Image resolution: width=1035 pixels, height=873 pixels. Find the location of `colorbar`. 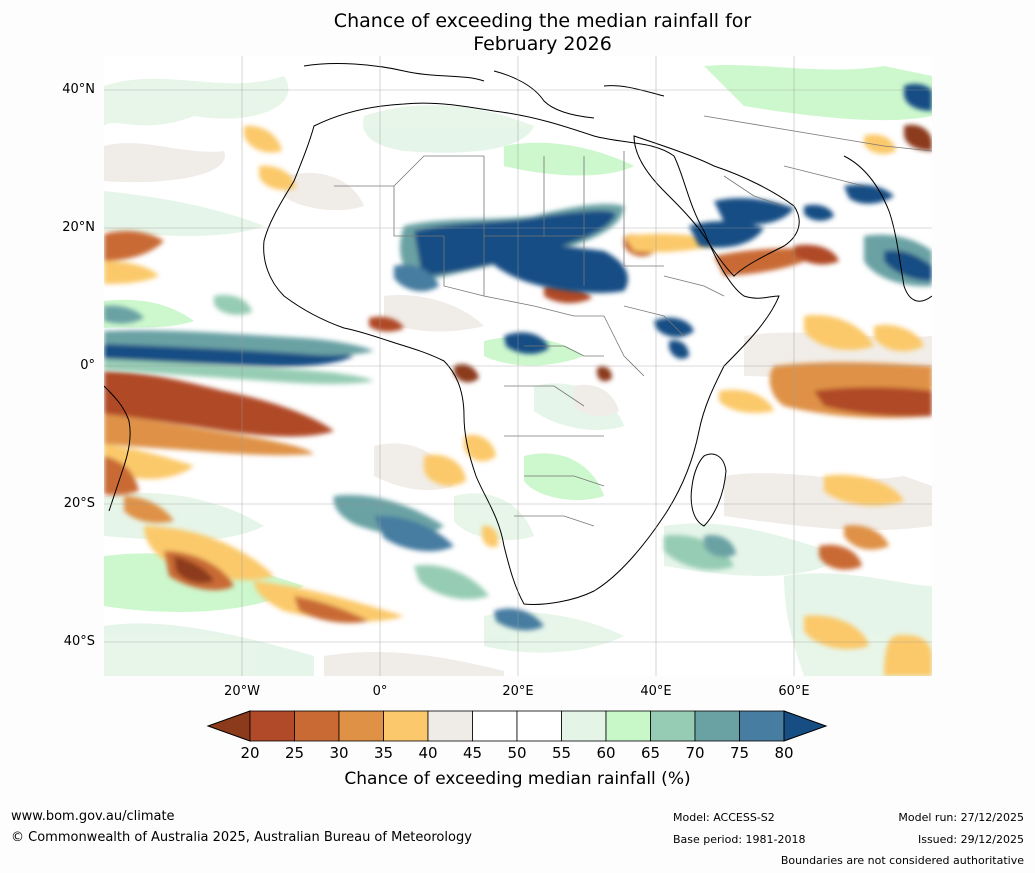

colorbar is located at coordinates (517, 726).